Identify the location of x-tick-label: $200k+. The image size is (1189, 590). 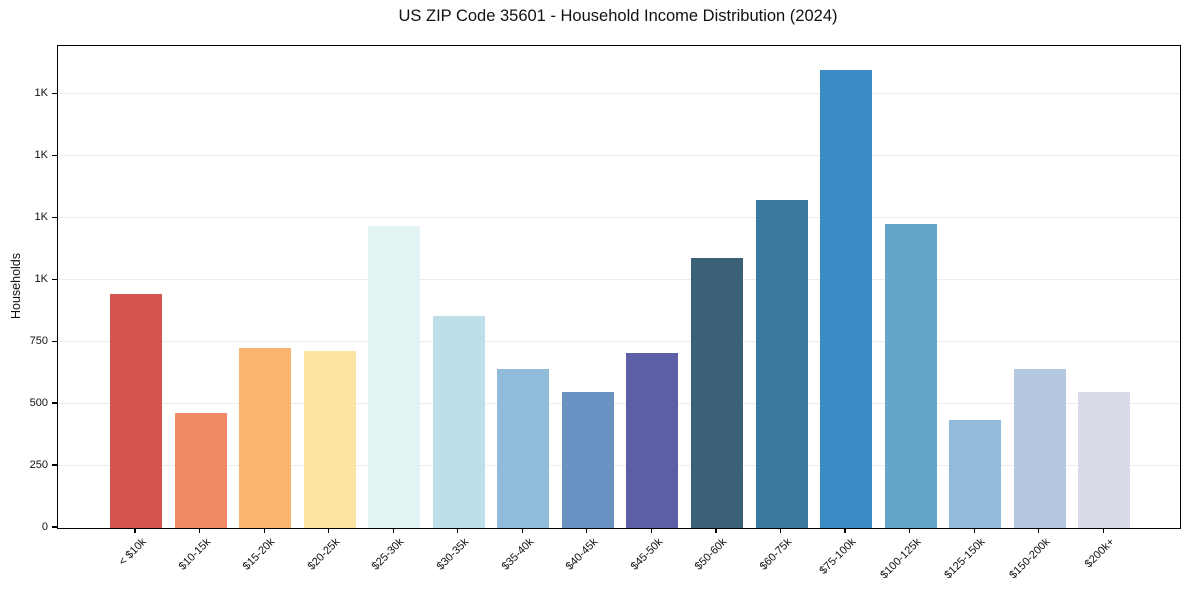
(1099, 553).